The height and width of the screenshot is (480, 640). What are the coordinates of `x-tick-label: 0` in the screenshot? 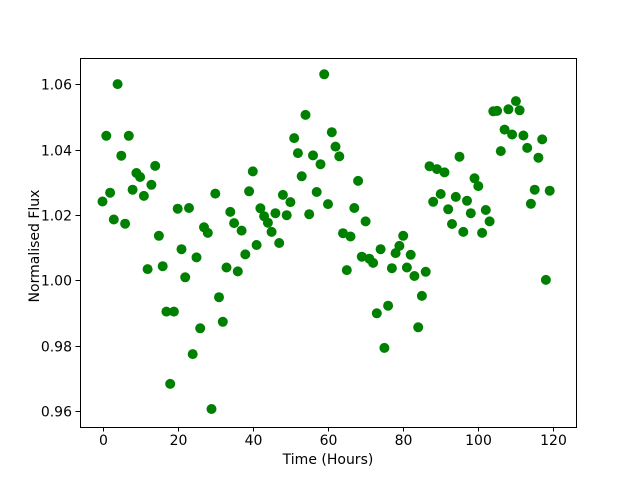 It's located at (103, 441).